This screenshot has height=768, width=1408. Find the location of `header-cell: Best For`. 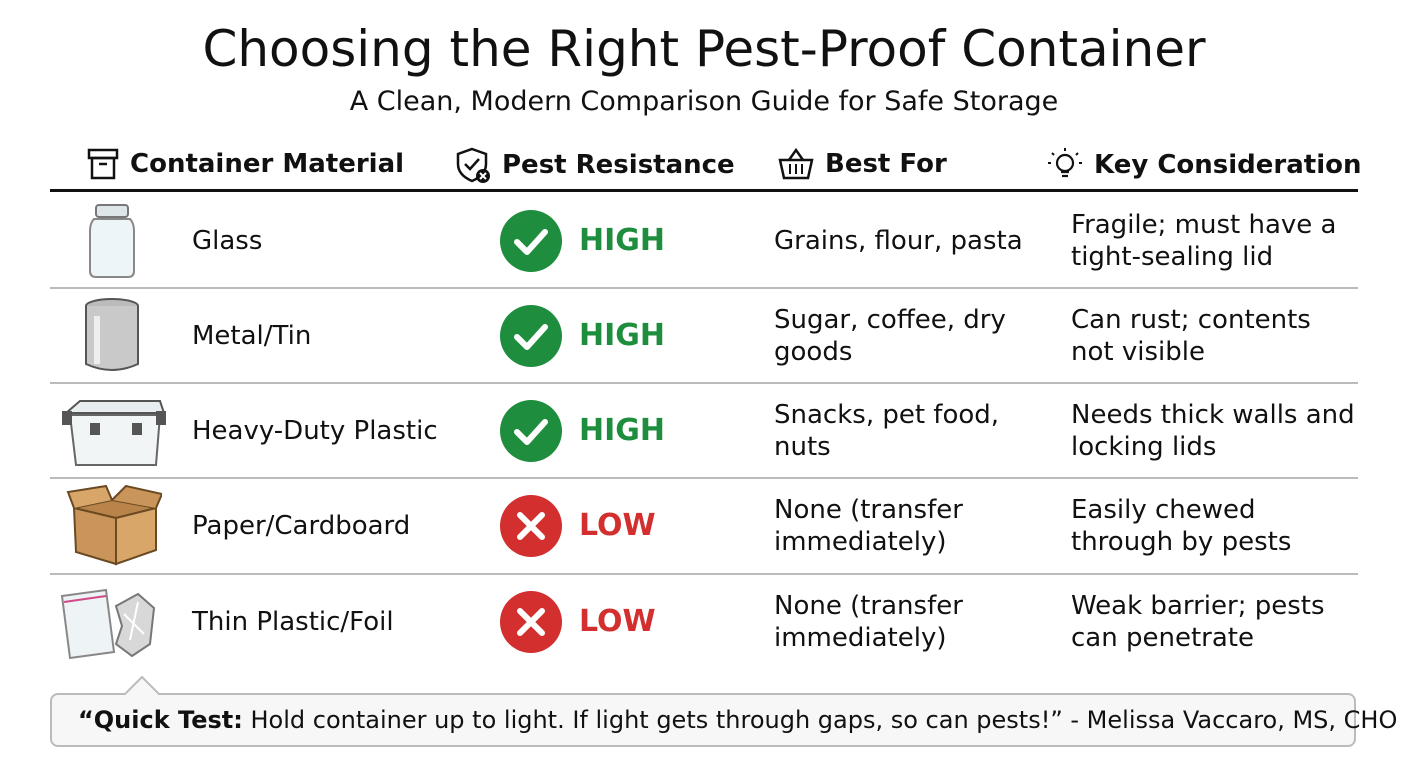

header-cell: Best For is located at coordinates (862, 164).